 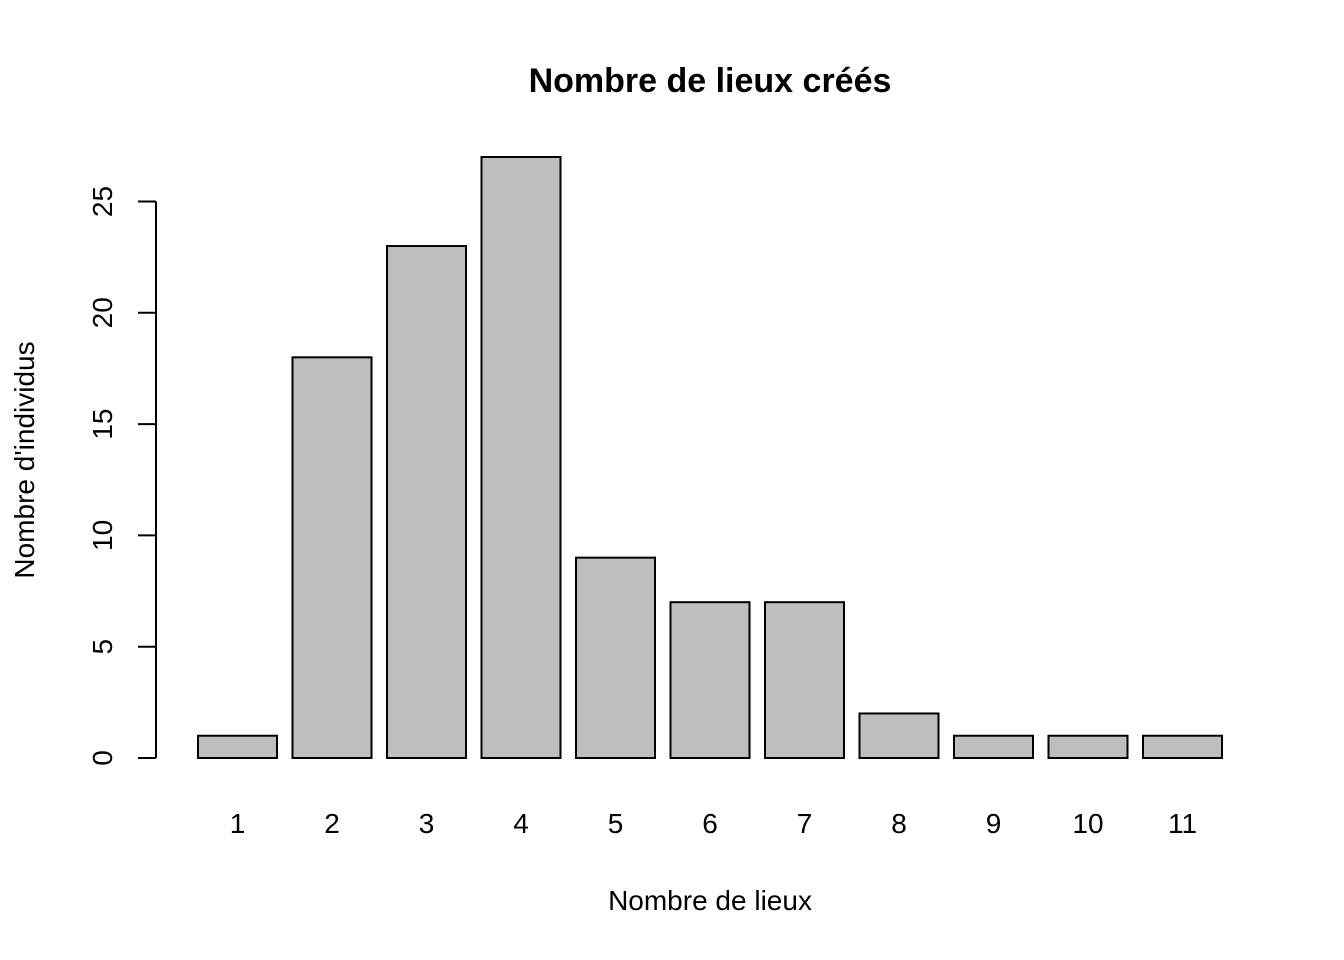 I want to click on x-tick-label-11: 11, so click(x=1182, y=823).